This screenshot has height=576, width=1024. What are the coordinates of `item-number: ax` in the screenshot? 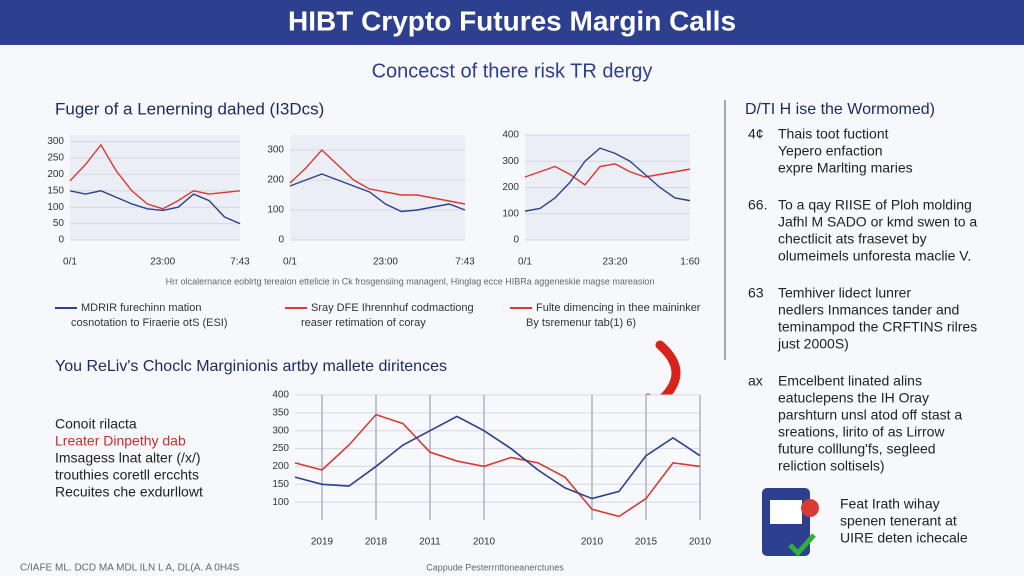 It's located at (755, 381).